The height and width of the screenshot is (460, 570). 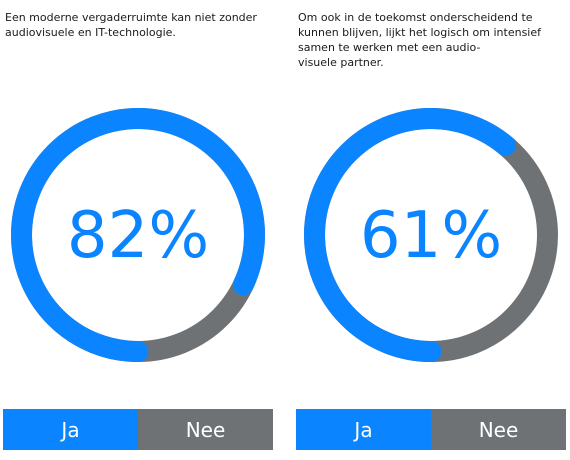 I want to click on legend-nee-2: Nee, so click(x=498, y=429).